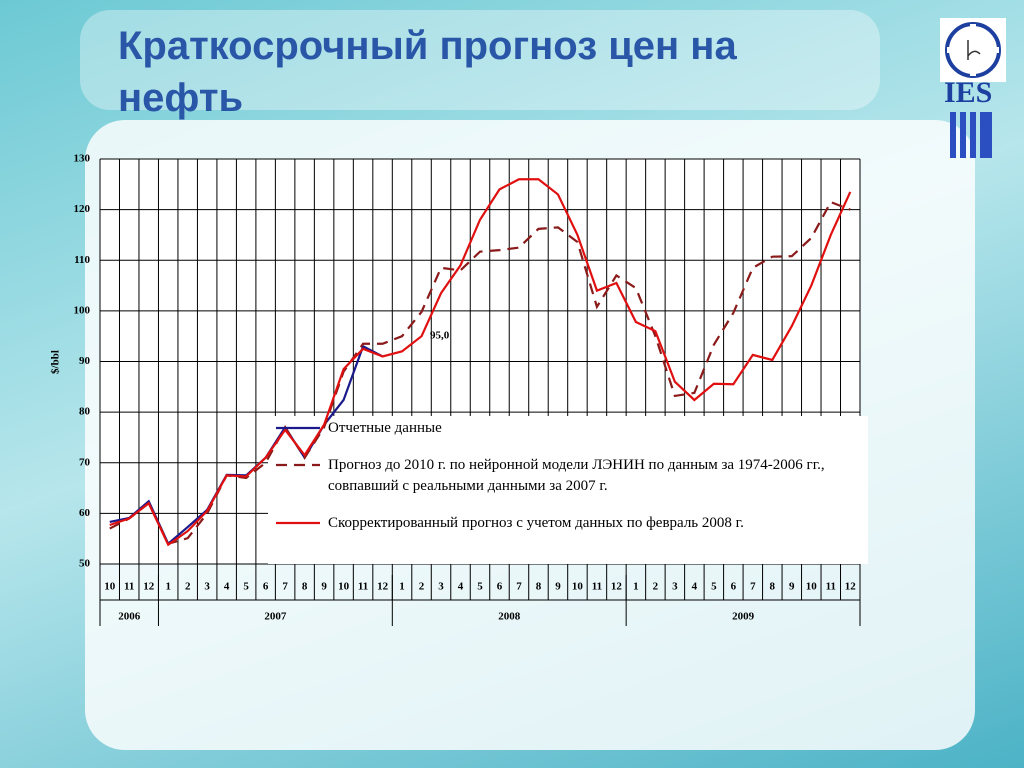  What do you see at coordinates (427, 72) in the screenshot?
I see `slide-title: Краткосрочный прогноз цен на нефть` at bounding box center [427, 72].